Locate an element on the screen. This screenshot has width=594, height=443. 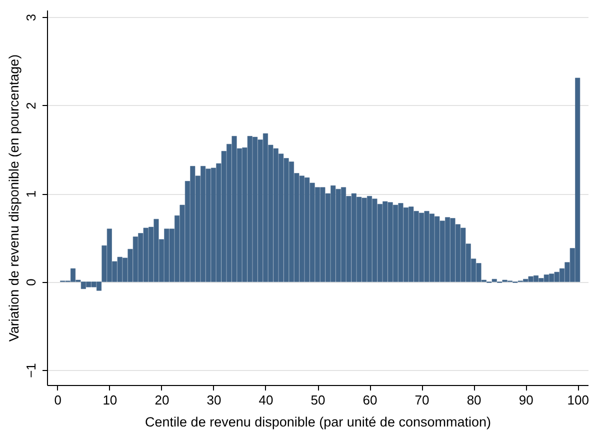
x-tick-label: 100 is located at coordinates (578, 400).